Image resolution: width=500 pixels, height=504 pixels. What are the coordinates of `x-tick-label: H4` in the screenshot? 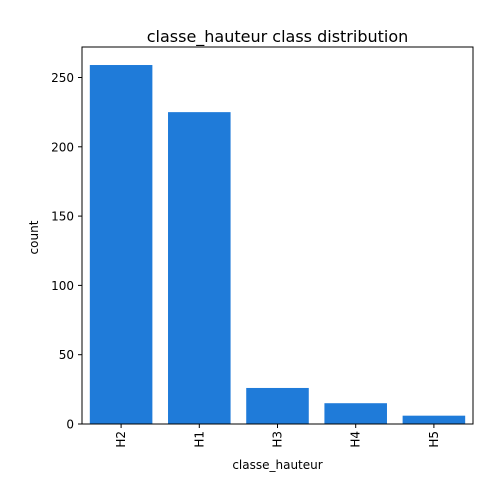 It's located at (356, 439).